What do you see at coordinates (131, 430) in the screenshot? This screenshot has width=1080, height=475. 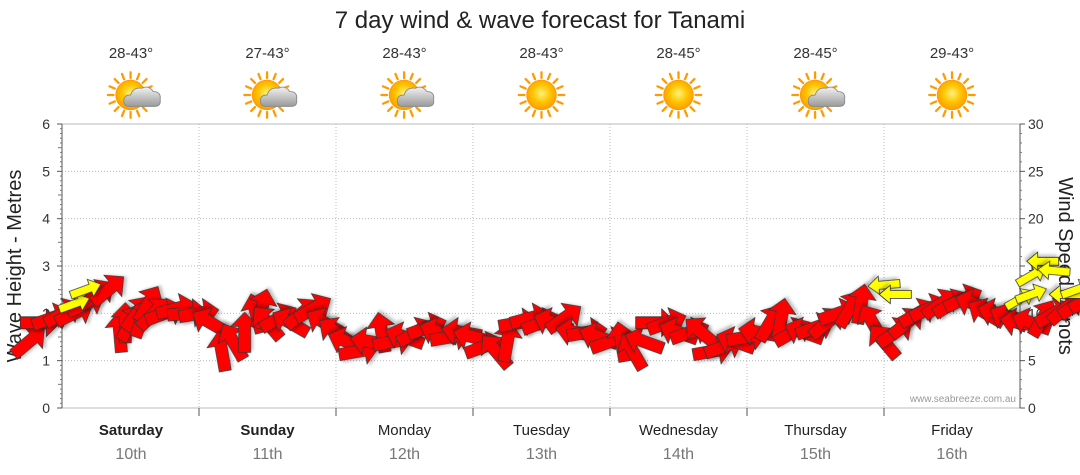 I see `day-name-label: Saturday` at bounding box center [131, 430].